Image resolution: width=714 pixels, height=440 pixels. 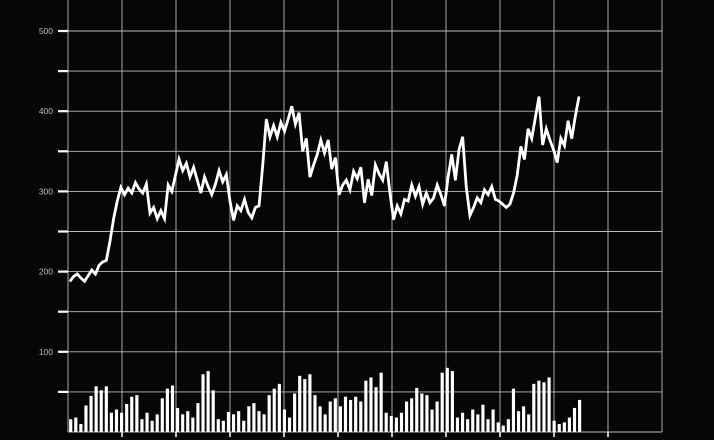 What do you see at coordinates (63, 211) in the screenshot?
I see `y-axis-ticks` at bounding box center [63, 211].